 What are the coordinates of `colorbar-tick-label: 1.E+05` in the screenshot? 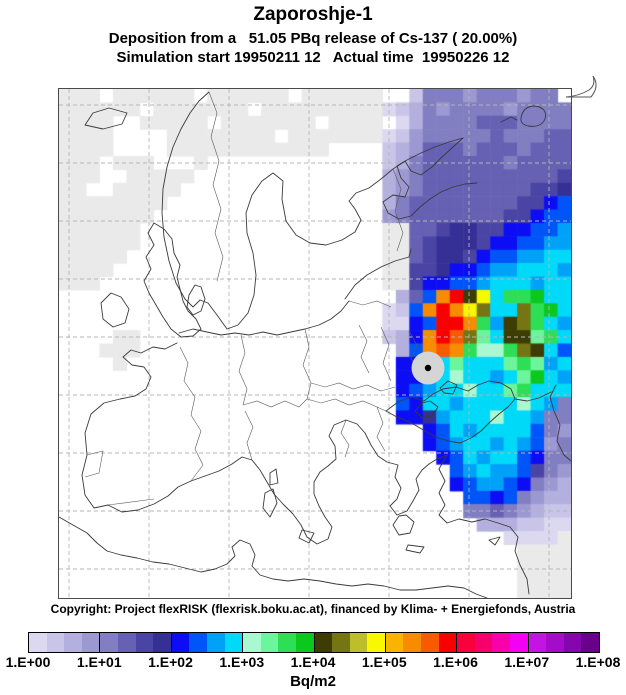 It's located at (384, 662).